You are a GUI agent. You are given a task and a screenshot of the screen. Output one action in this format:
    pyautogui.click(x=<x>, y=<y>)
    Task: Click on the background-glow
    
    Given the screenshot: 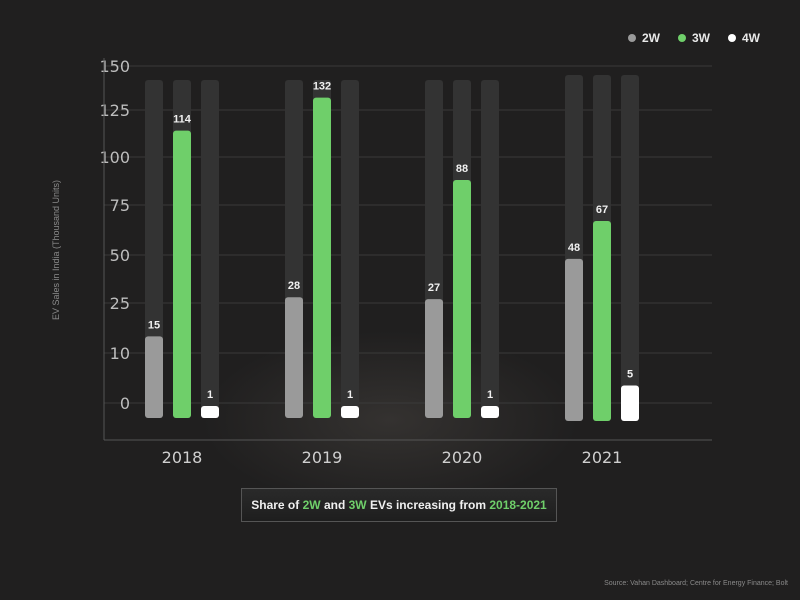 What is the action you would take?
    pyautogui.click(x=390, y=420)
    